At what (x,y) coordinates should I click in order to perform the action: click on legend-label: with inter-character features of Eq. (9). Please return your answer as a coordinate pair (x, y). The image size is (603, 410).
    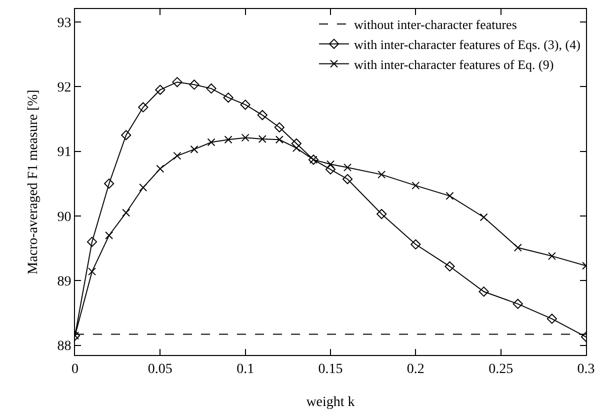
    Looking at the image, I should click on (454, 64).